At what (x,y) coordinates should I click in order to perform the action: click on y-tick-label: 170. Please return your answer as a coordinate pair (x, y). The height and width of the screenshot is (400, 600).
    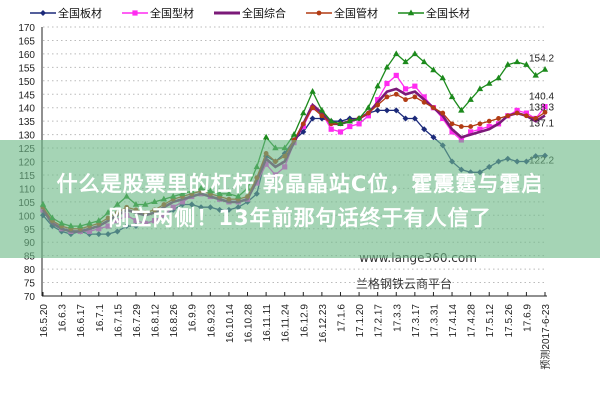
    Looking at the image, I should click on (26, 28).